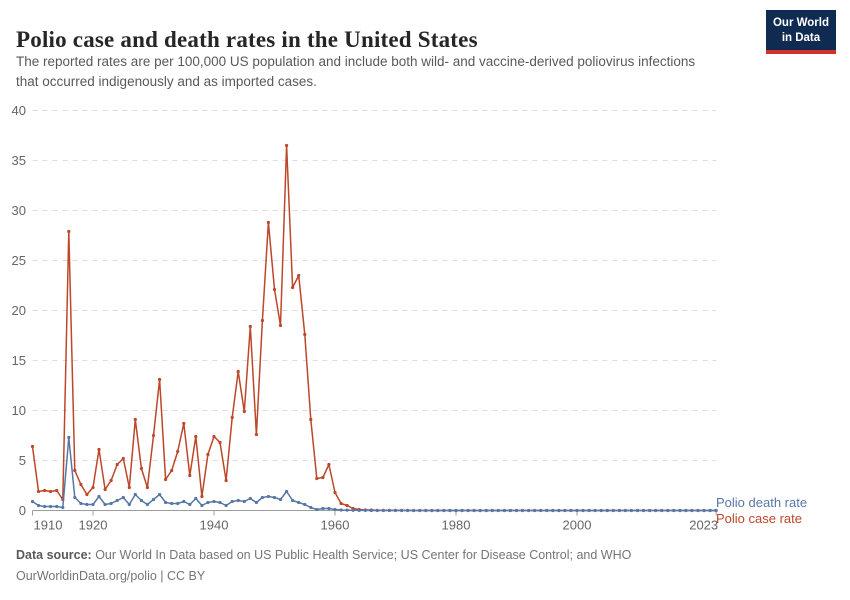 This screenshot has height=600, width=850. I want to click on citation-link: OurWorldinData.org/polio | CC BY, so click(111, 576).